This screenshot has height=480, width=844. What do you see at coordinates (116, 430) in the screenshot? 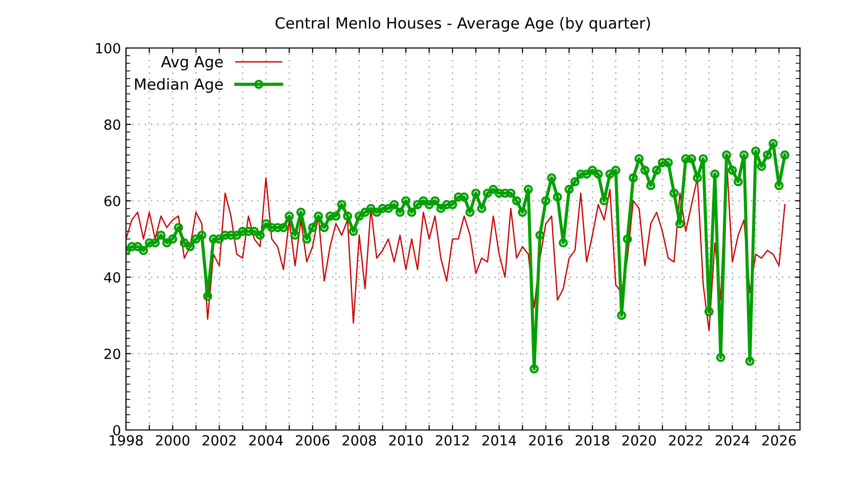
I see `y-tick-label: 0` at bounding box center [116, 430].